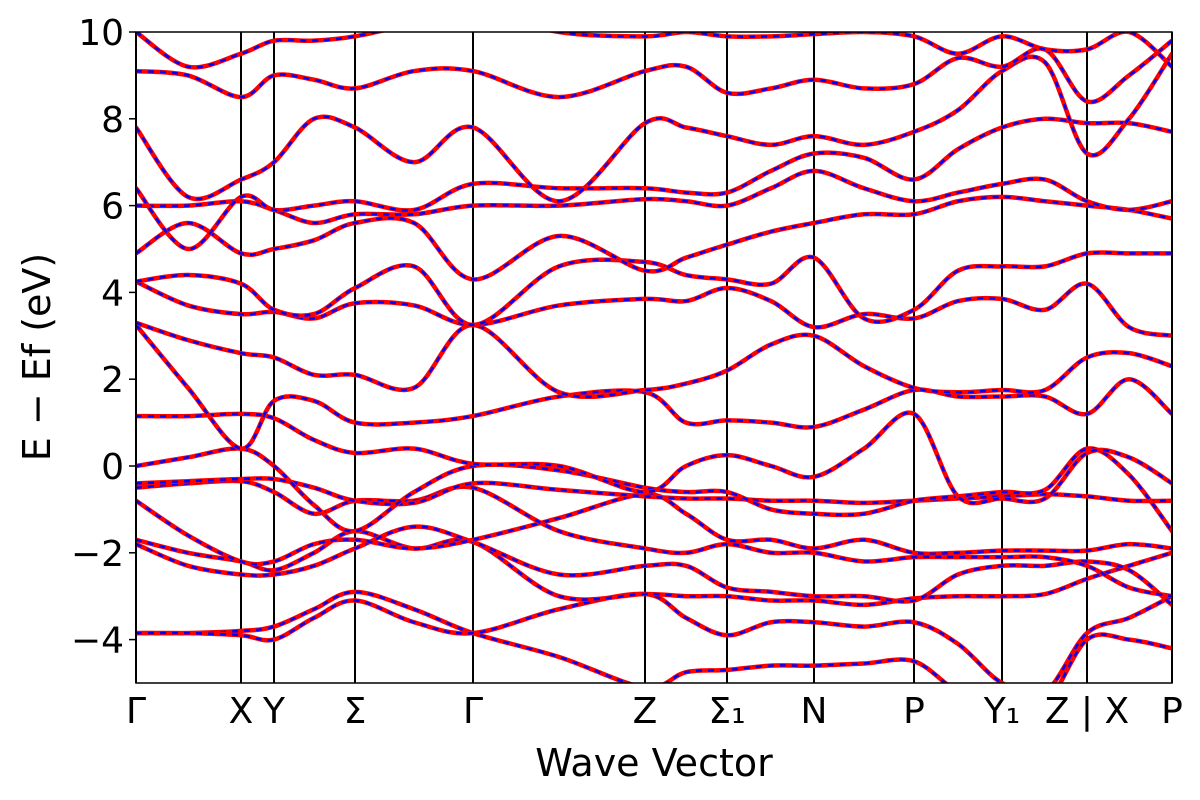 The height and width of the screenshot is (800, 1200). I want to click on y-tick-label: 0, so click(112, 467).